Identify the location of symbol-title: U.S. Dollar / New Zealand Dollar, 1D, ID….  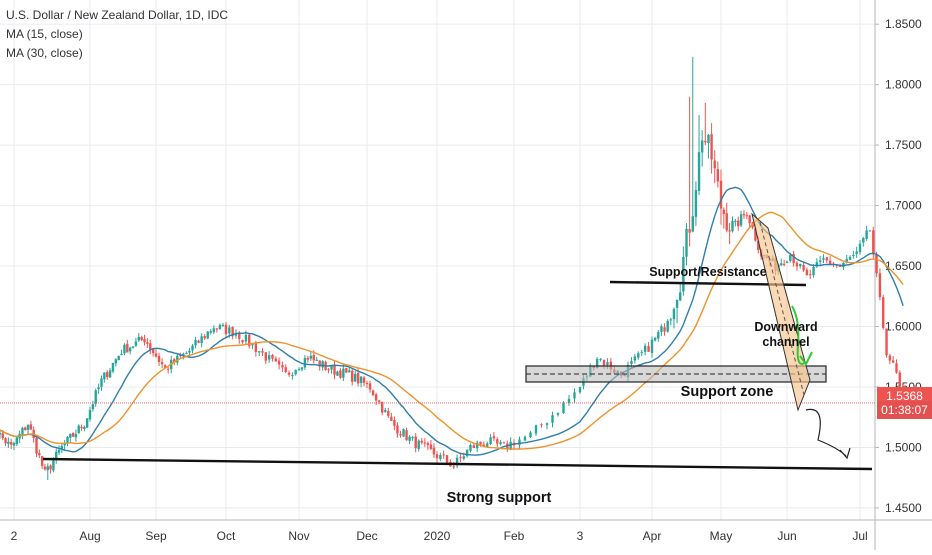
(117, 15).